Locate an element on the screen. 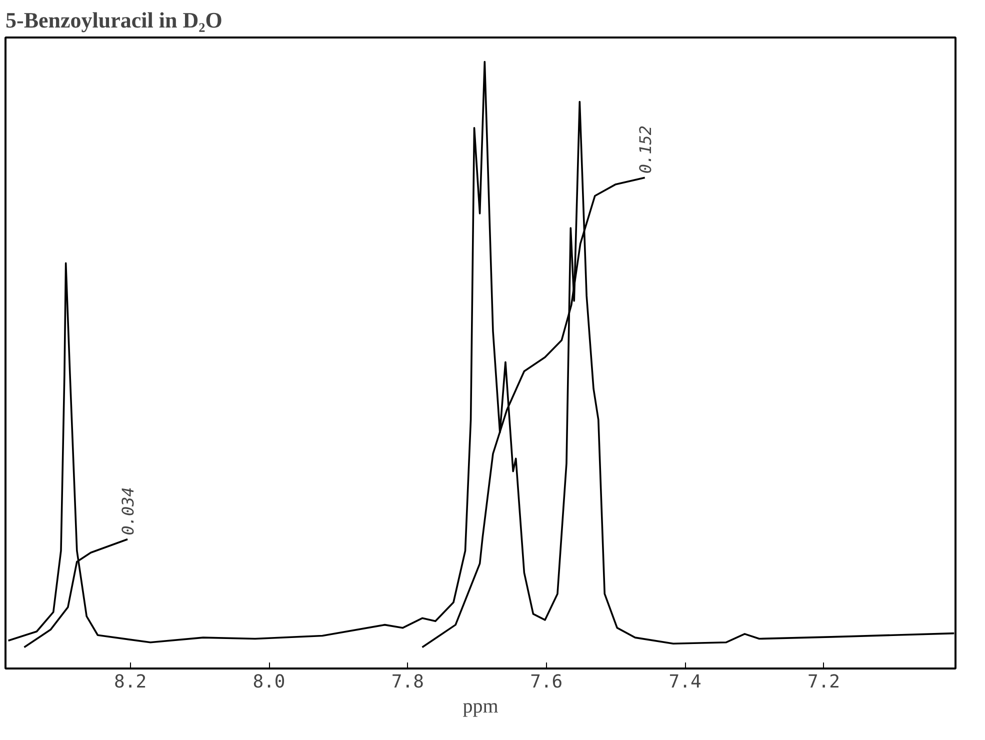  x-tick-label: 7.4 is located at coordinates (685, 682).